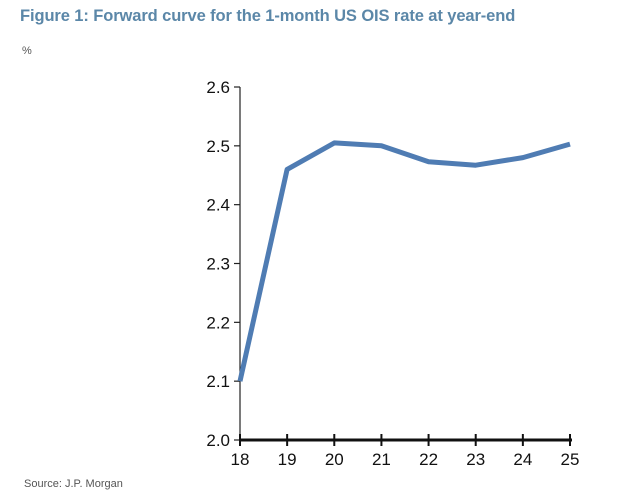  Describe the element at coordinates (522, 459) in the screenshot. I see `x-tick-label: 24` at that location.